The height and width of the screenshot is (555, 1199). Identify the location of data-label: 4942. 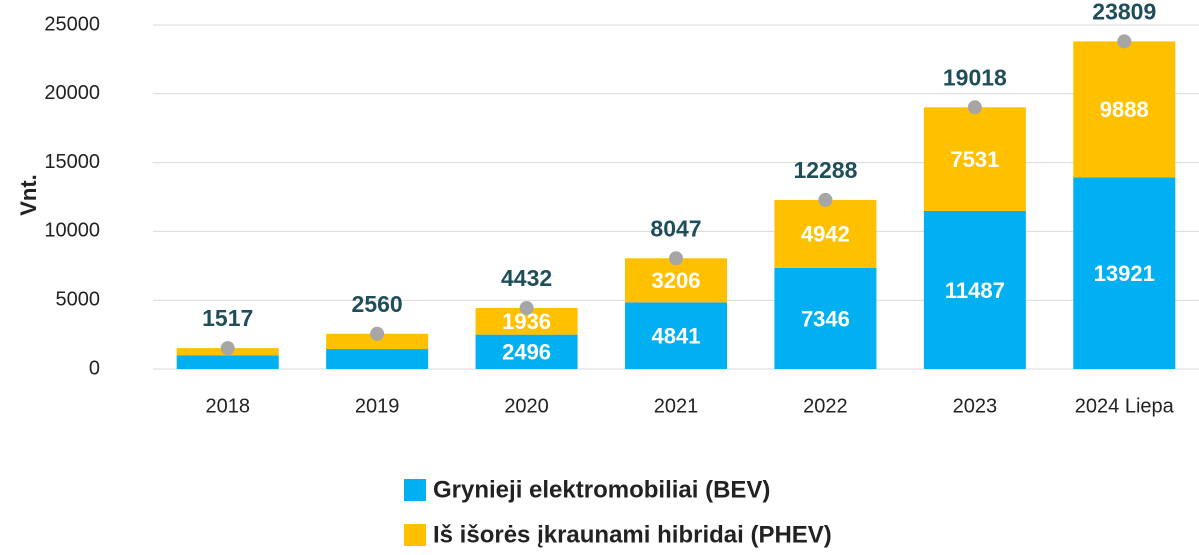
(825, 234).